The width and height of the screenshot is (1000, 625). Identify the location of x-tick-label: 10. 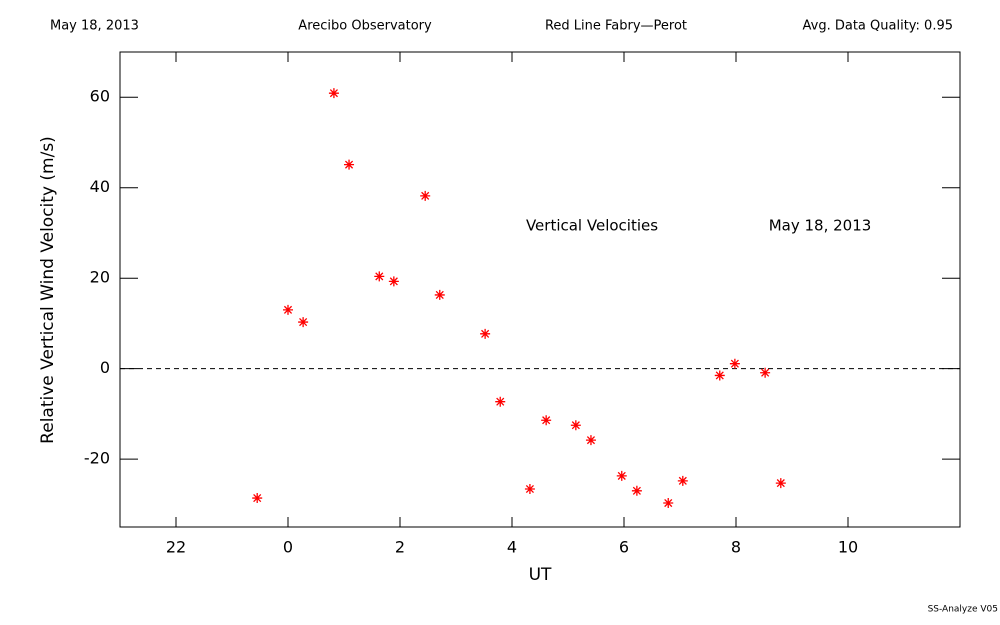
(848, 547).